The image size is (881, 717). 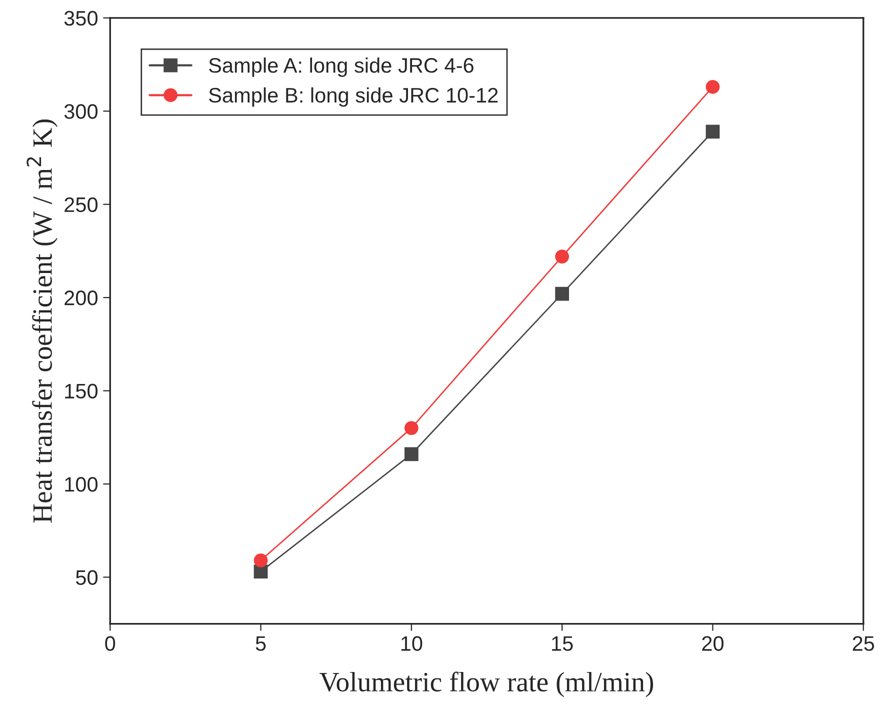 What do you see at coordinates (353, 97) in the screenshot?
I see `legend-label: Sample B: long side JRC 10-12` at bounding box center [353, 97].